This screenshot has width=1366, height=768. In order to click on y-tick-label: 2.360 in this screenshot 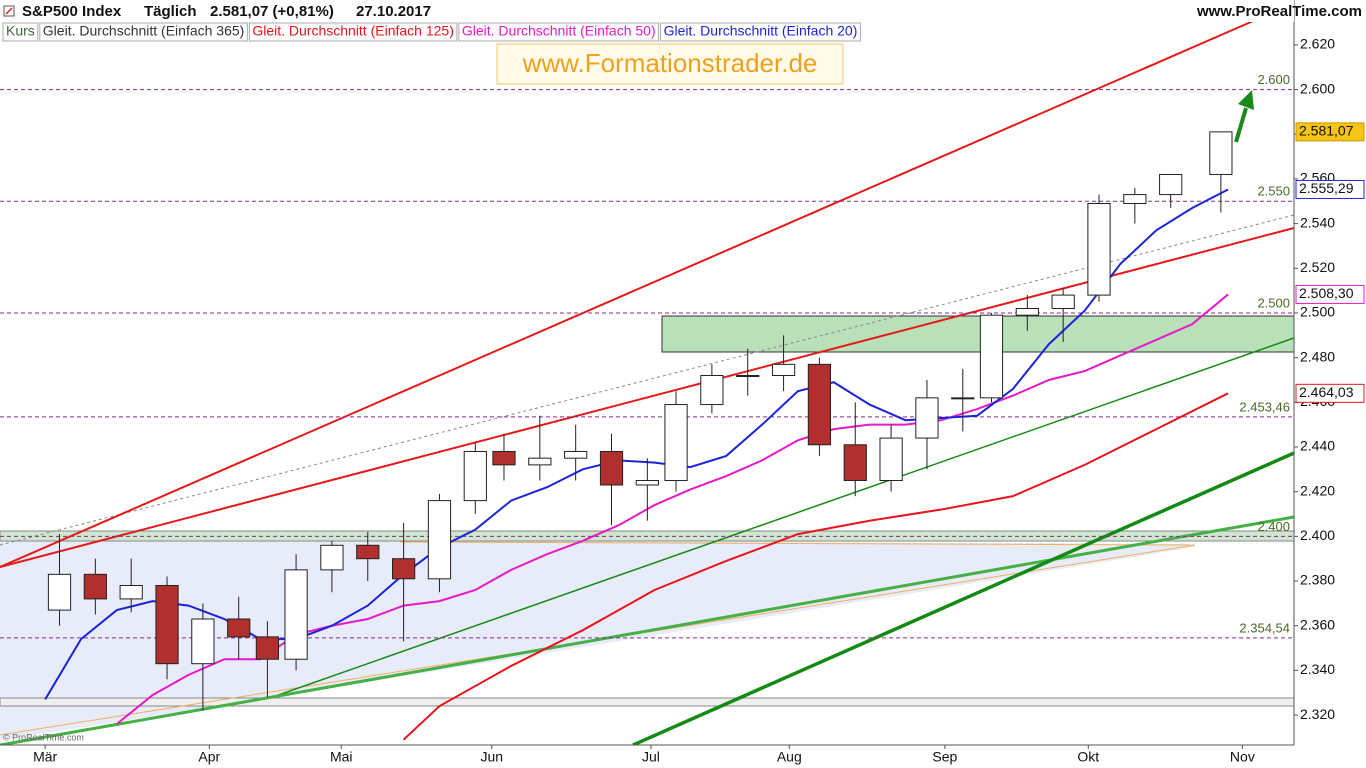, I will do `click(1317, 624)`.